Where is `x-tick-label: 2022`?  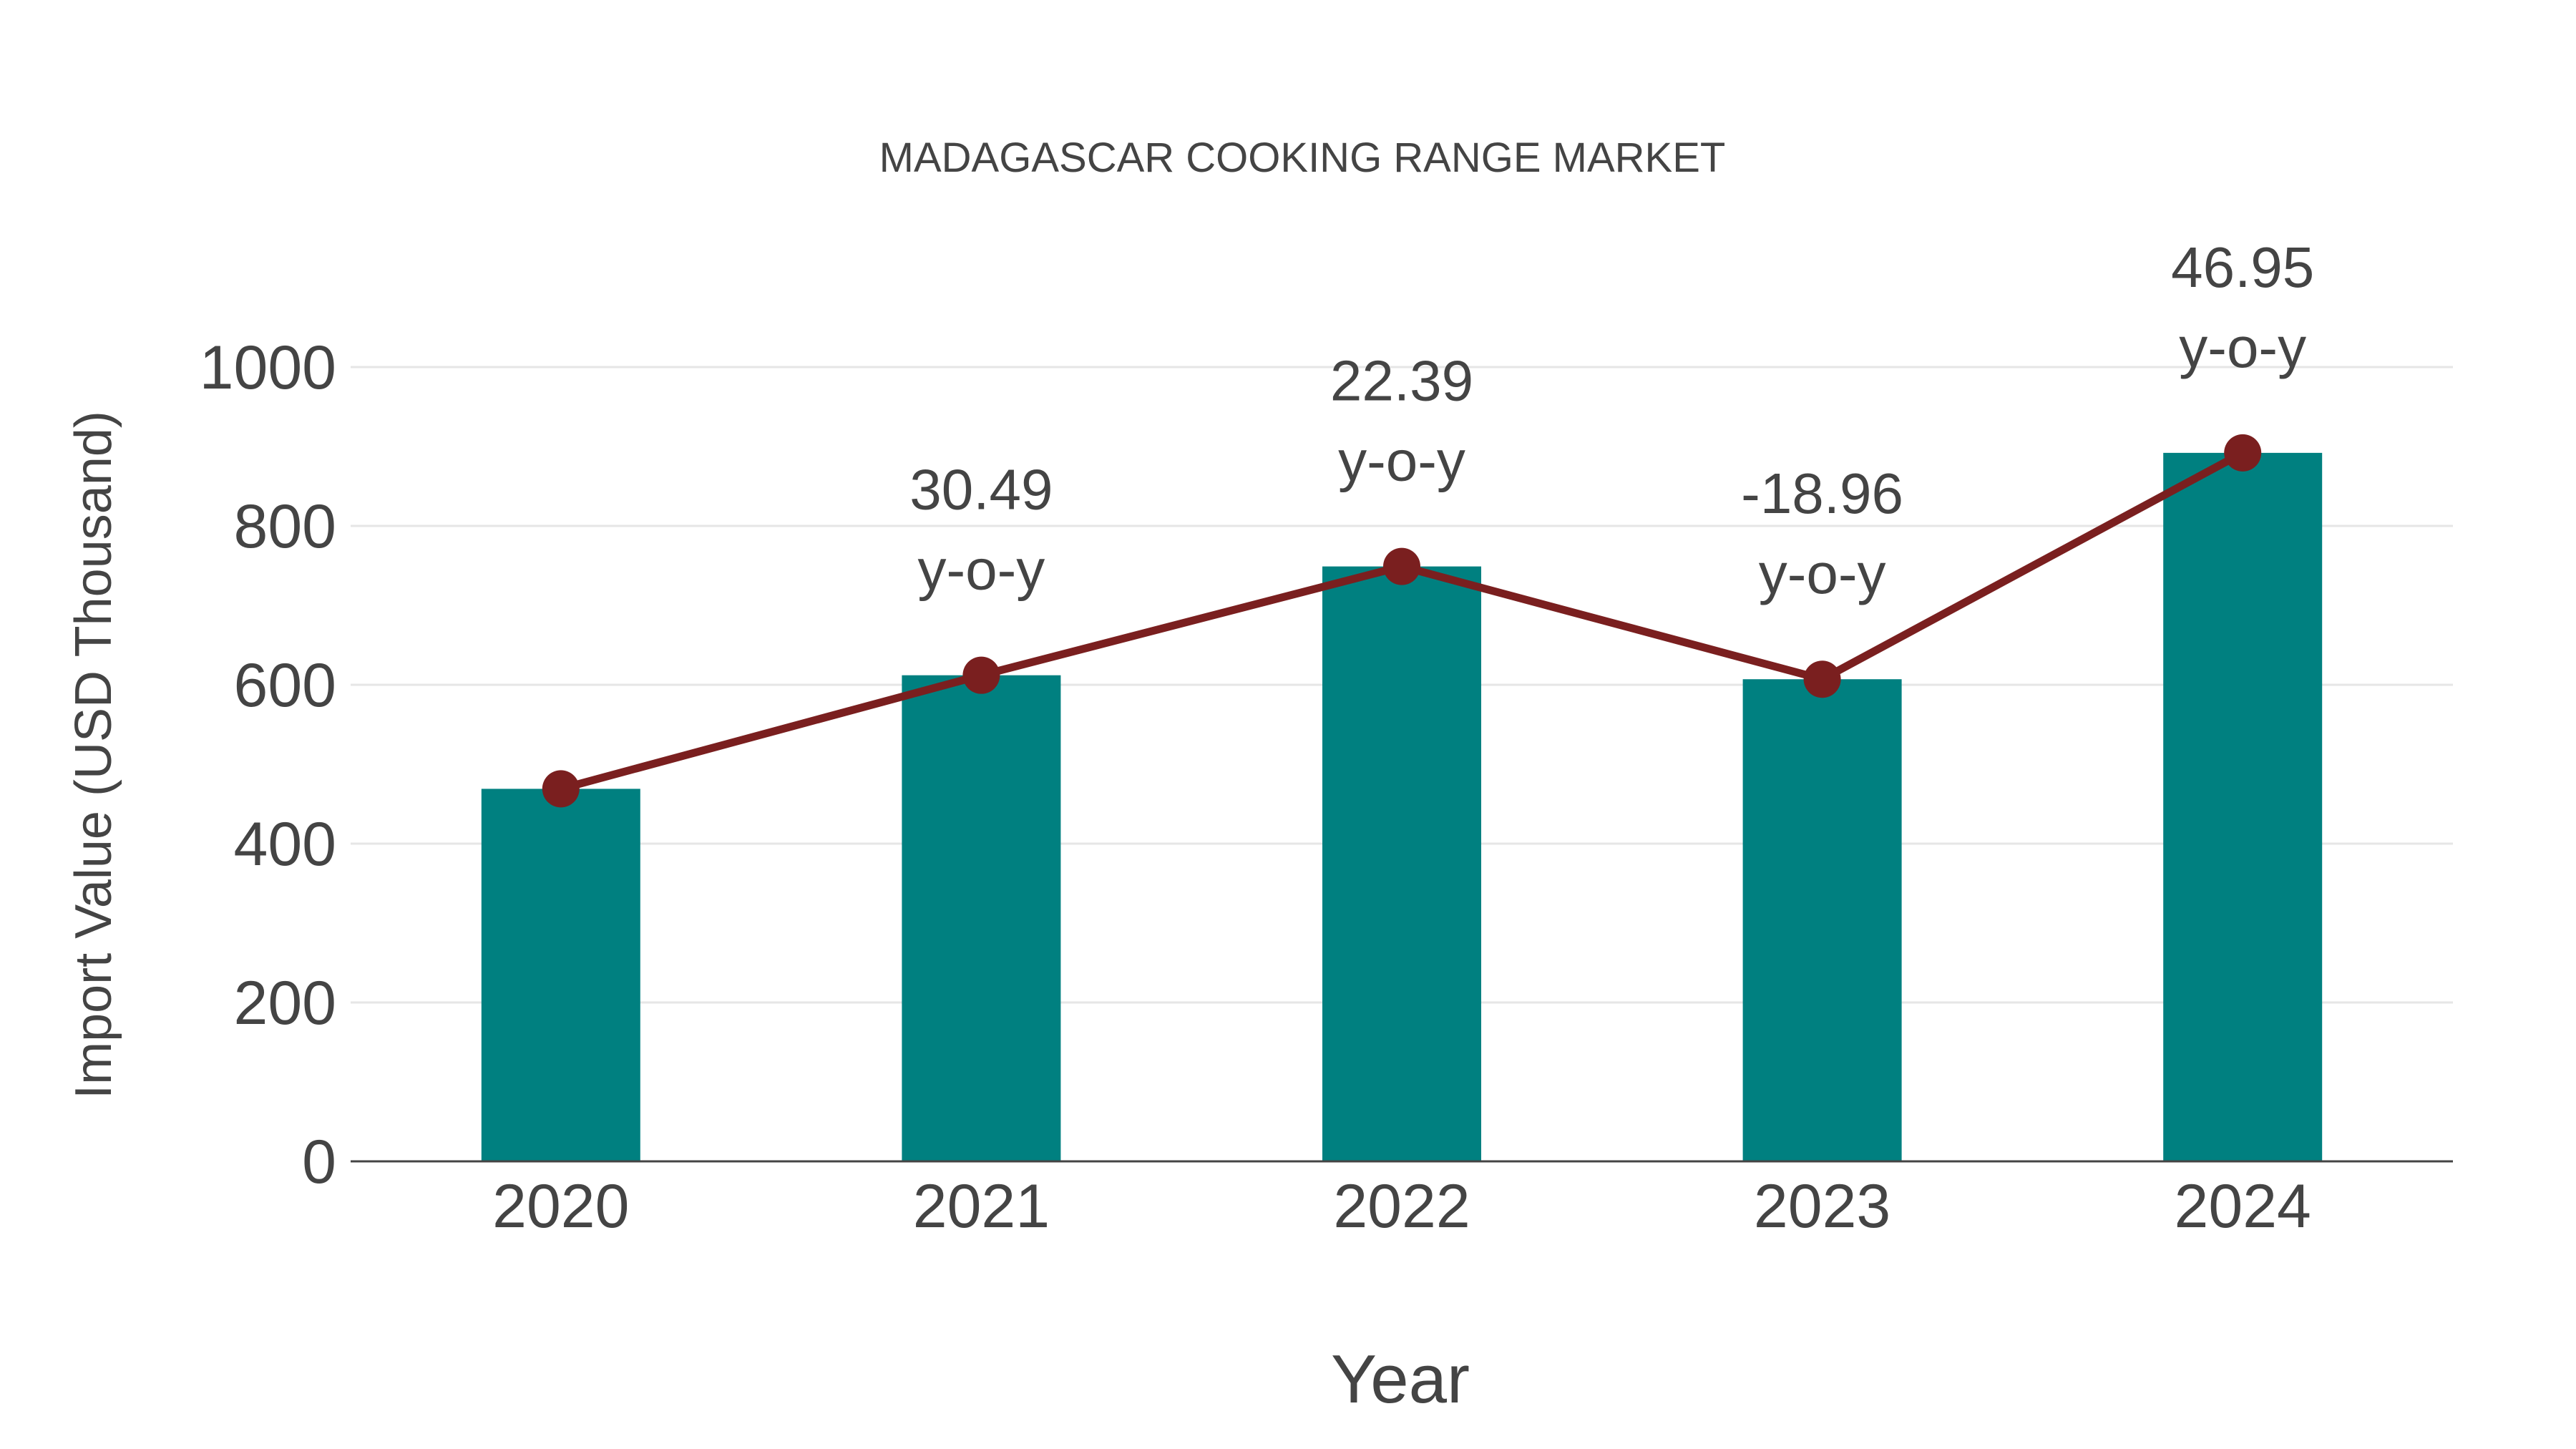
x-tick-label: 2022 is located at coordinates (1401, 1206).